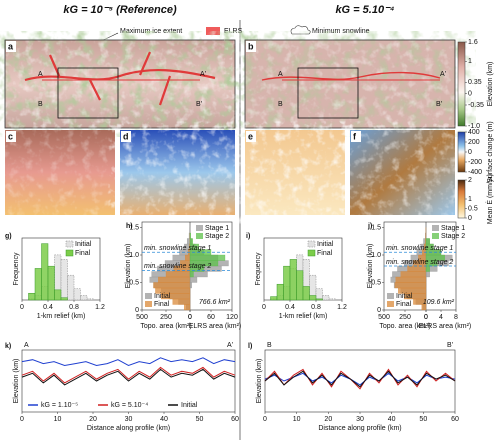  What do you see at coordinates (177, 172) in the screenshot?
I see `map-d` at bounding box center [177, 172].